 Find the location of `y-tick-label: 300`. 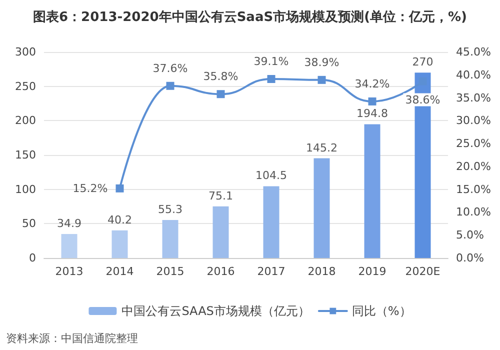

y-tick-label: 300 is located at coordinates (25, 52).